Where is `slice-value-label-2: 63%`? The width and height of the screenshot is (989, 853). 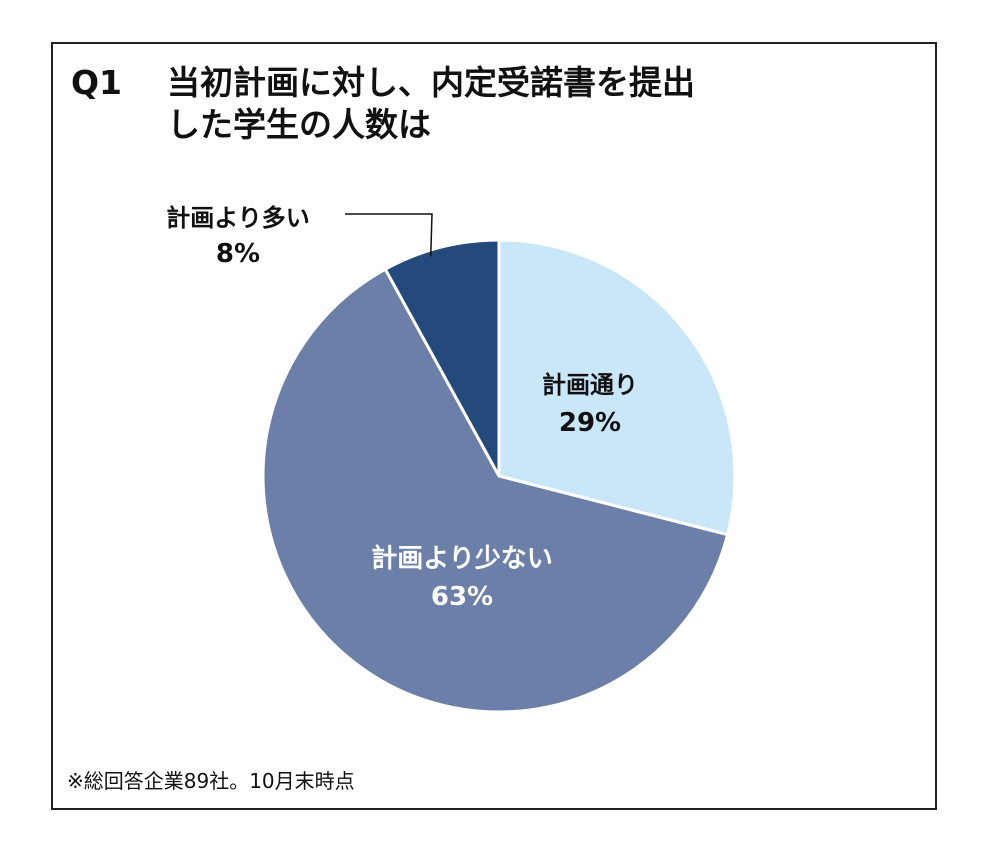
slice-value-label-2: 63% is located at coordinates (462, 597).